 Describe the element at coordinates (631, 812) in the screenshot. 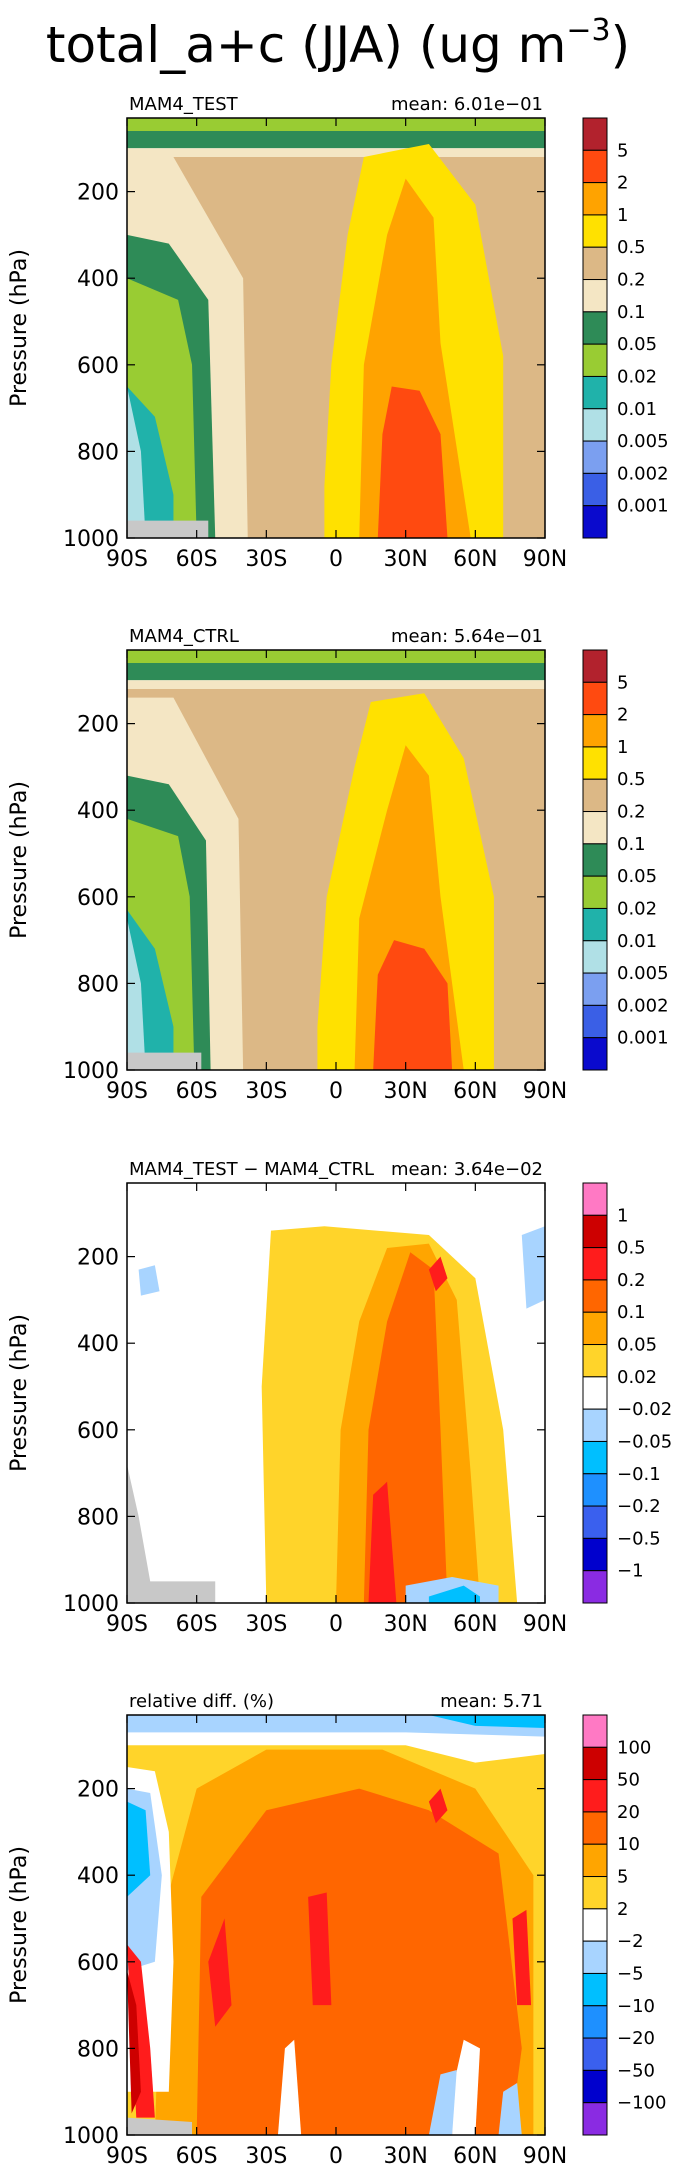

I see `colorbar-label: 0.2` at that location.